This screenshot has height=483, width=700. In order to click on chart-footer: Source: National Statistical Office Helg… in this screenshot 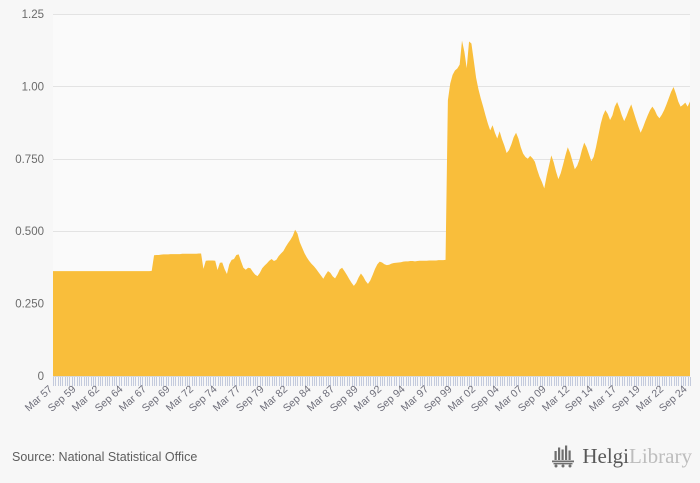, I will do `click(350, 459)`.